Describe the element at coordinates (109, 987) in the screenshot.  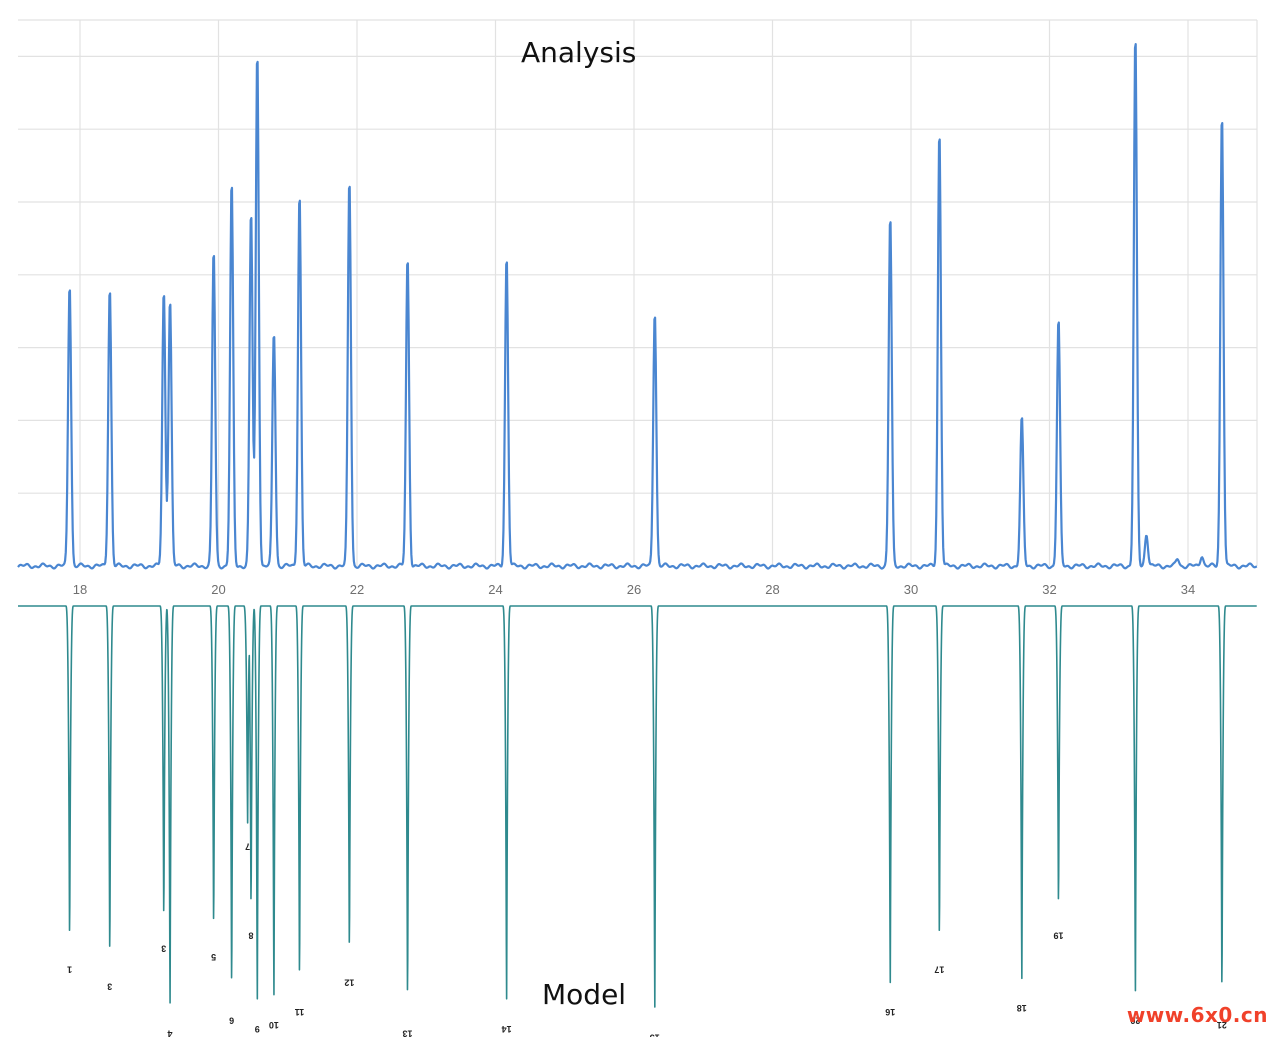
I see `model-peak-label-2: 3` at that location.